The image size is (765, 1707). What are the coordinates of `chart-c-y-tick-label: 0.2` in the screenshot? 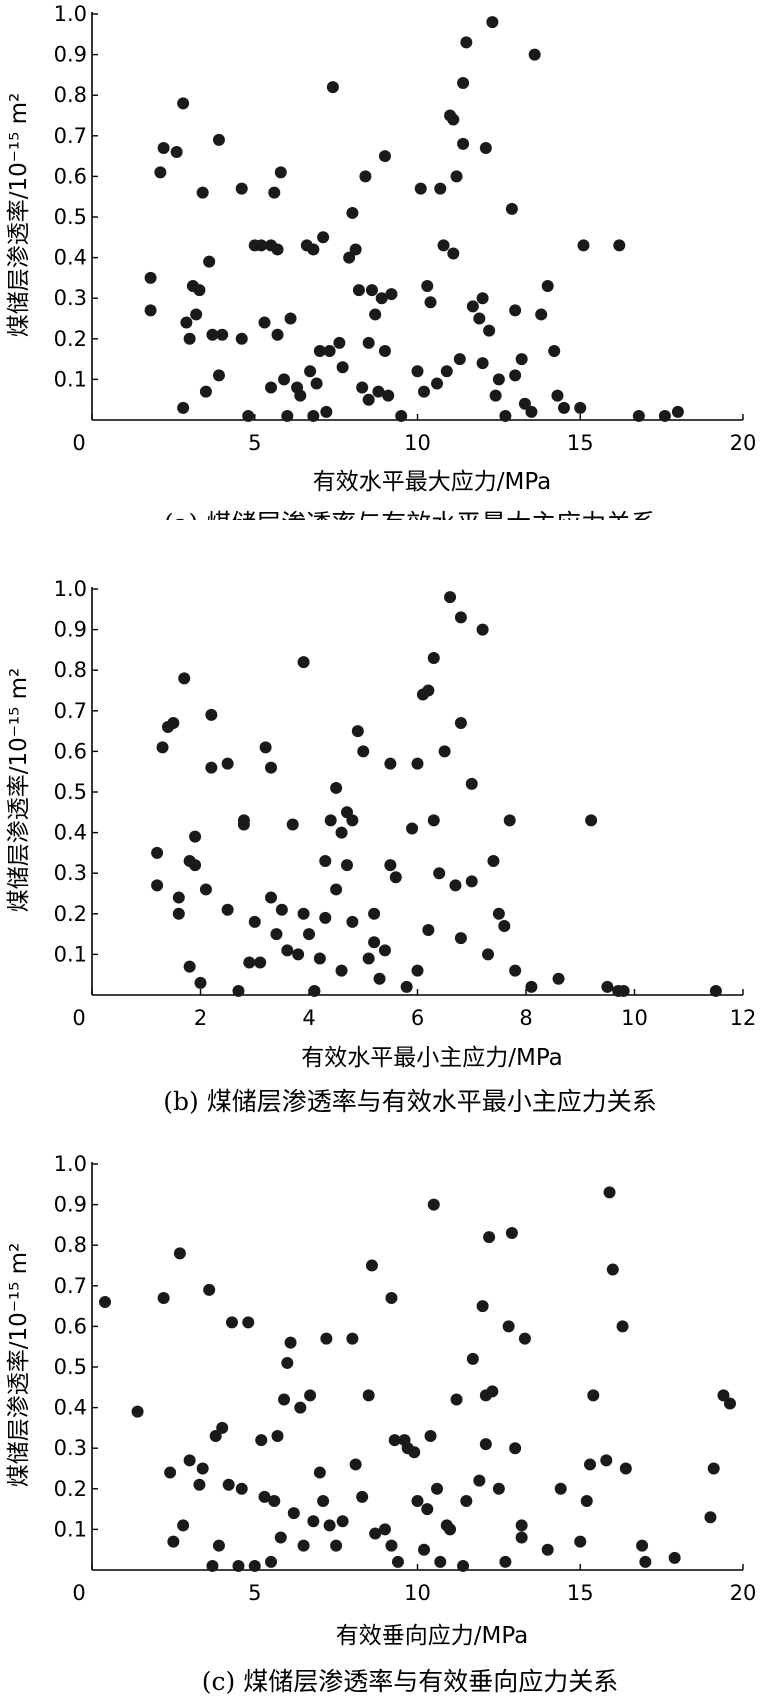 It's located at (70, 1489).